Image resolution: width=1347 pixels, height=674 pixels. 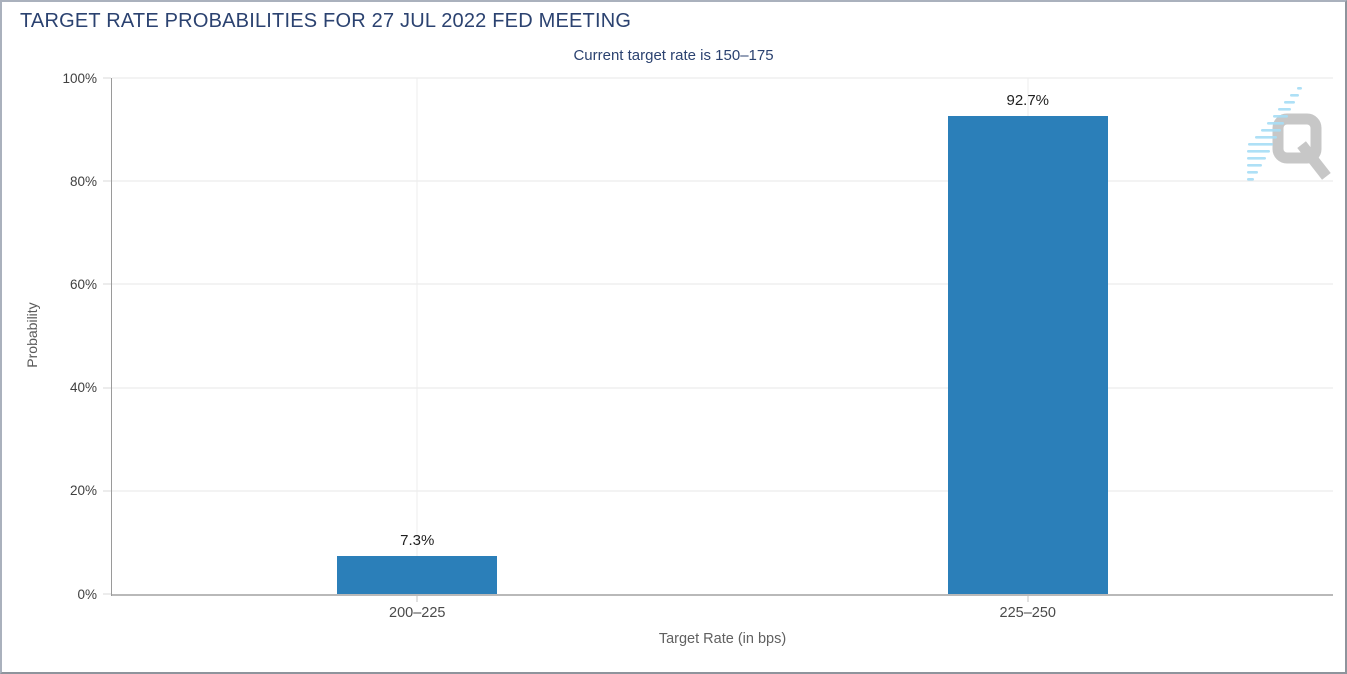 I want to click on bar-value-label: 7.3%, so click(x=417, y=541).